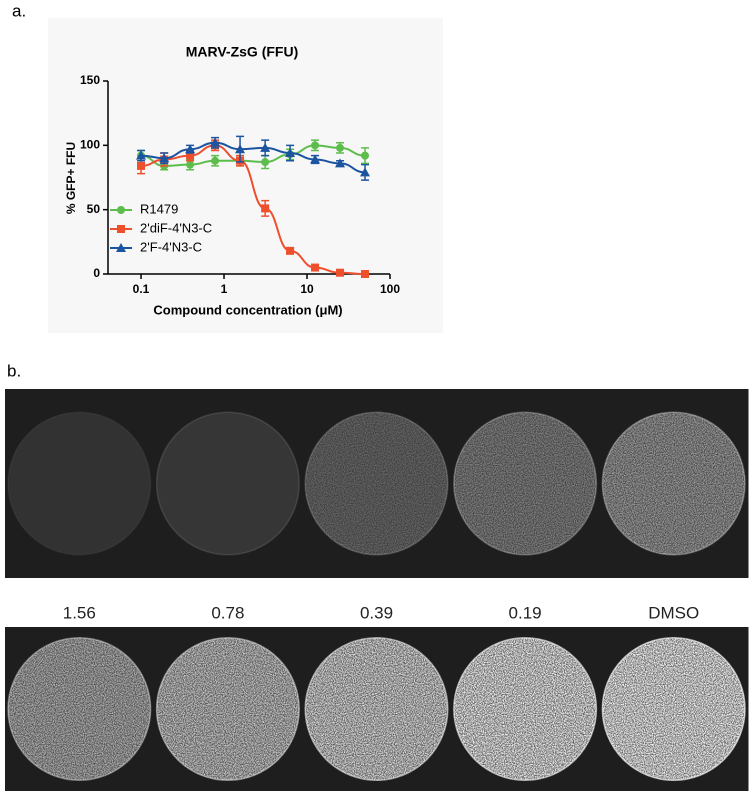 The height and width of the screenshot is (793, 753). I want to click on legend-label: 2'diF-4'N3-C, so click(176, 227).